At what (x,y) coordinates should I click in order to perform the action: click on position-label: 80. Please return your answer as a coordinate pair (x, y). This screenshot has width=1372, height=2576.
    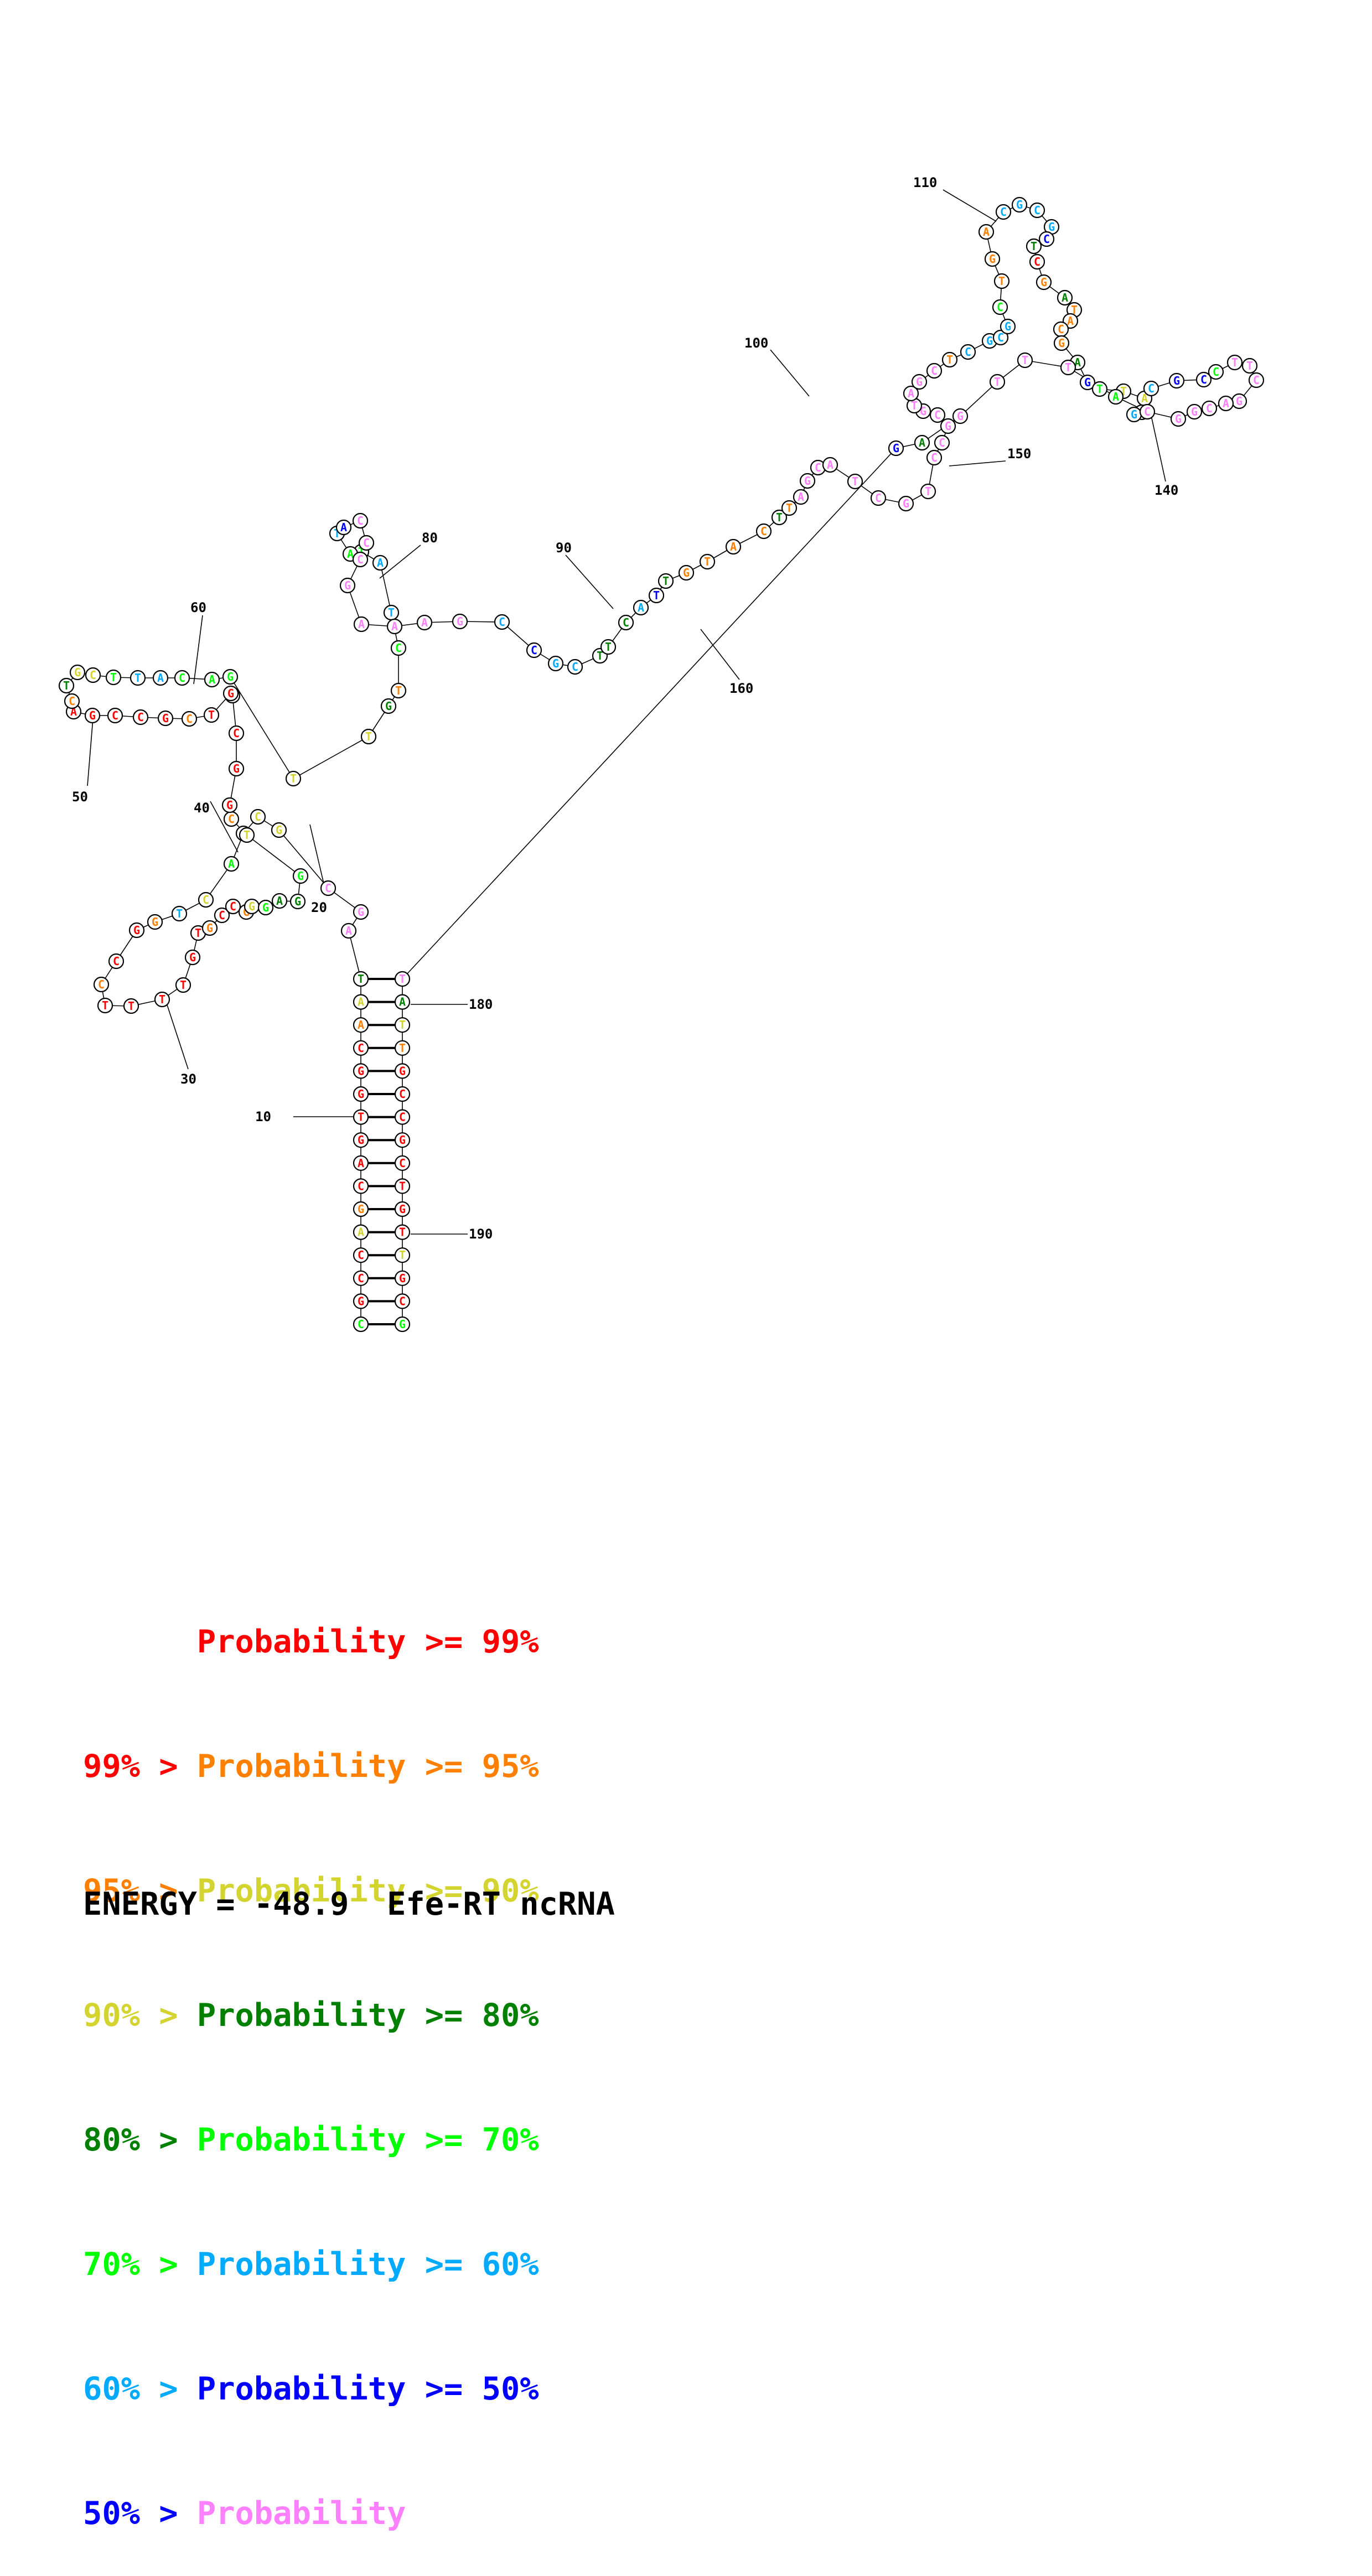
    Looking at the image, I should click on (430, 538).